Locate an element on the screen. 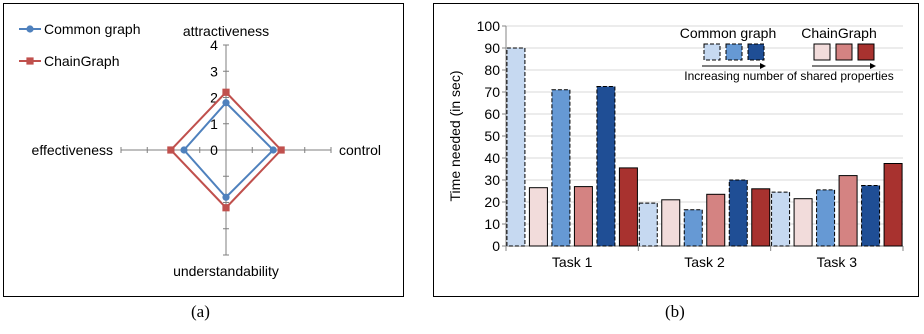 The height and width of the screenshot is (334, 924). y-tick-label: 0 is located at coordinates (496, 246).